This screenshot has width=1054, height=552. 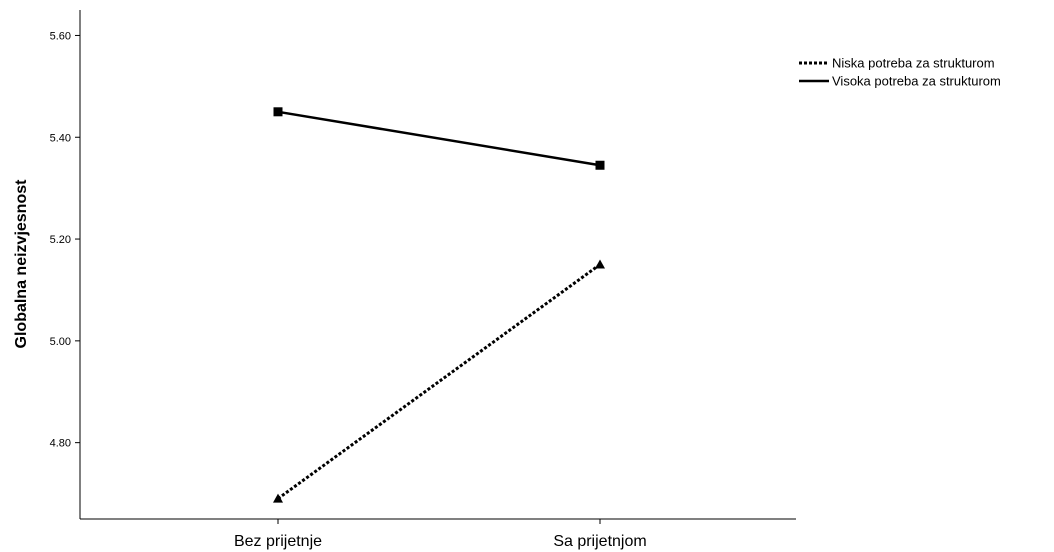 What do you see at coordinates (913, 63) in the screenshot?
I see `legend-label: Niska potreba za strukturom` at bounding box center [913, 63].